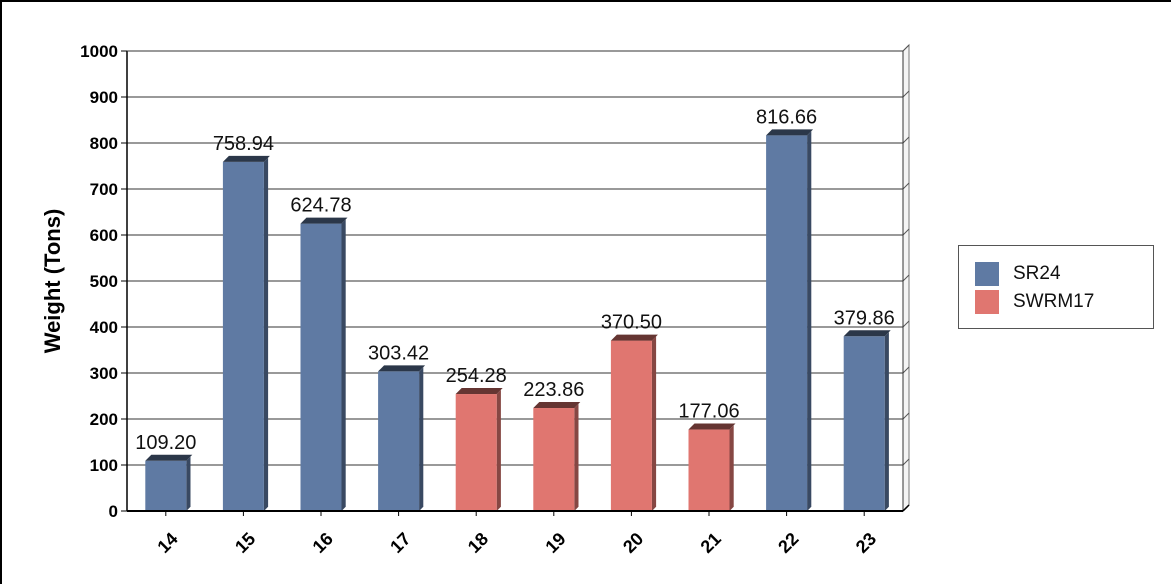  What do you see at coordinates (631, 323) in the screenshot?
I see `data-label-20: 370.50` at bounding box center [631, 323].